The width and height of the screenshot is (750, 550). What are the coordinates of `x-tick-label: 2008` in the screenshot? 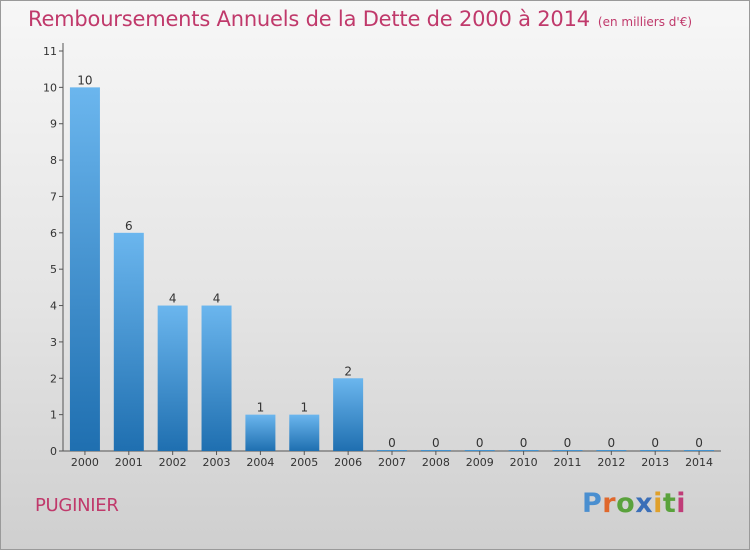 It's located at (436, 462).